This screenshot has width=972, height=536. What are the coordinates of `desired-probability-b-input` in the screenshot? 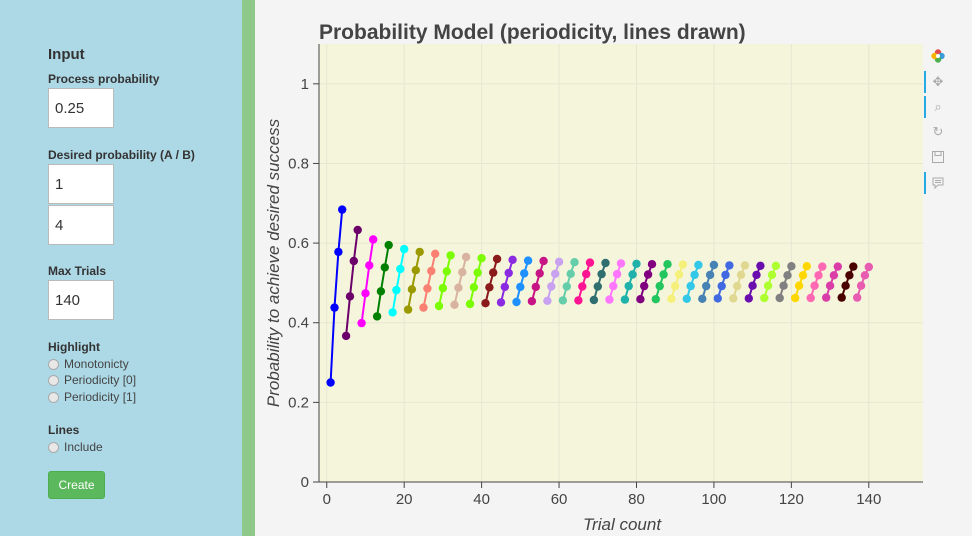 It's located at (81, 225).